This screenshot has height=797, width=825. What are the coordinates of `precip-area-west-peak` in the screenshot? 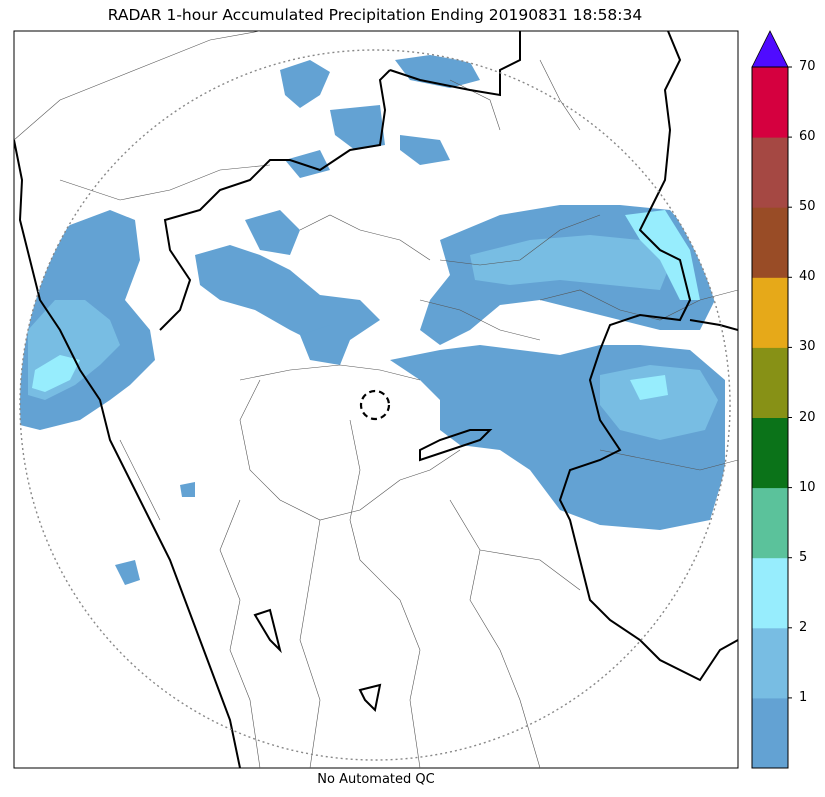 It's located at (56, 373).